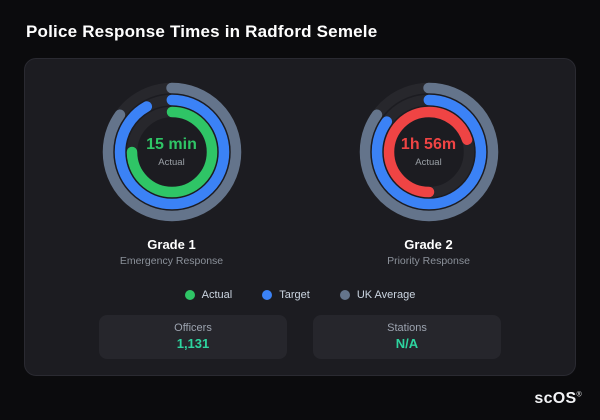 The width and height of the screenshot is (600, 420). I want to click on scos-logo-text: scOS, so click(555, 398).